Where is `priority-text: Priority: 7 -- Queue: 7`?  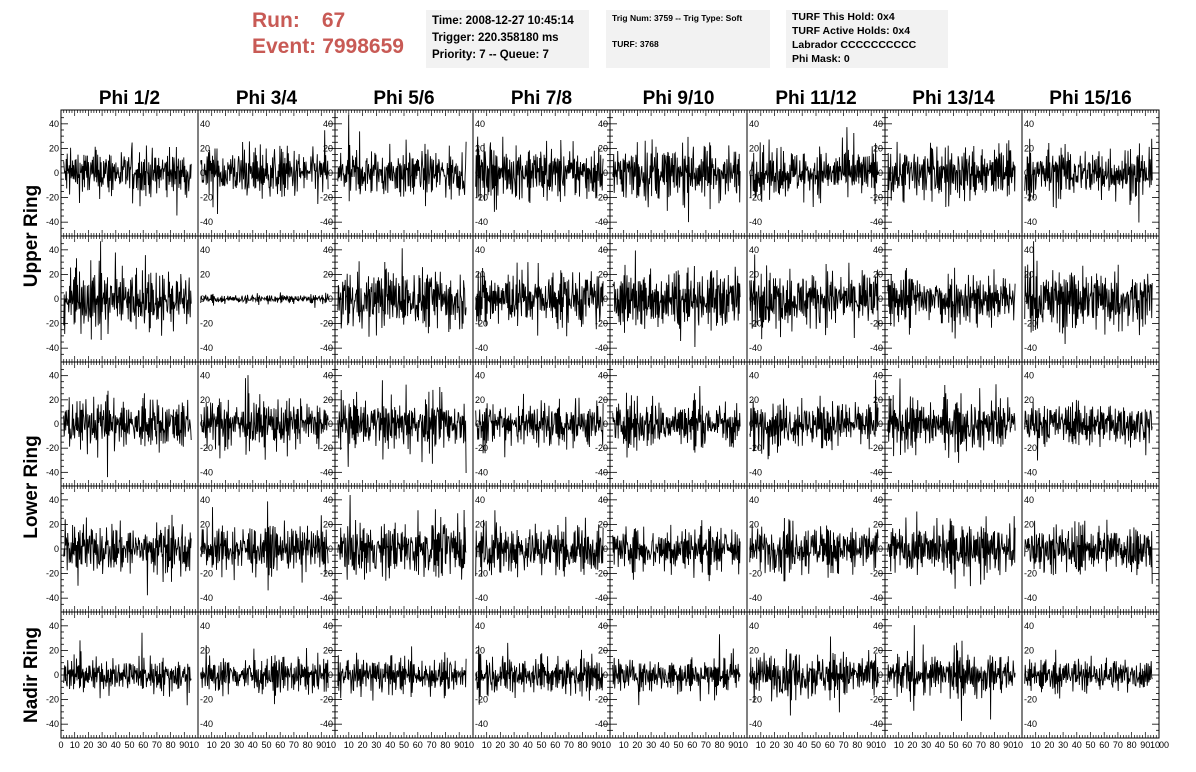 priority-text: Priority: 7 -- Queue: 7 is located at coordinates (490, 55).